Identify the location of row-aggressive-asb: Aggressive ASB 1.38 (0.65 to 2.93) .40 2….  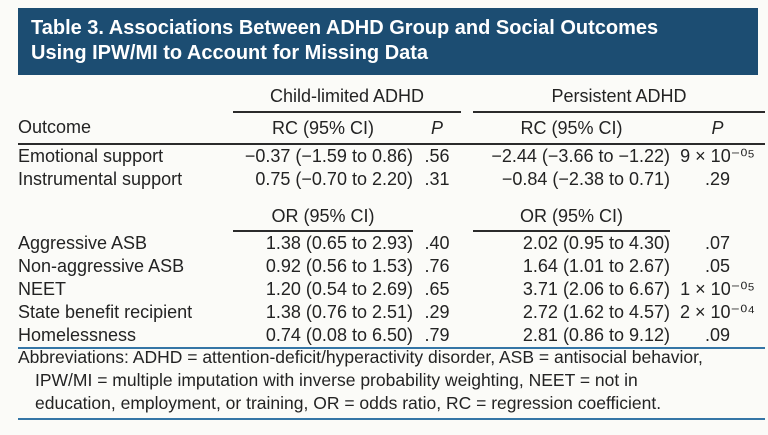
(391, 243).